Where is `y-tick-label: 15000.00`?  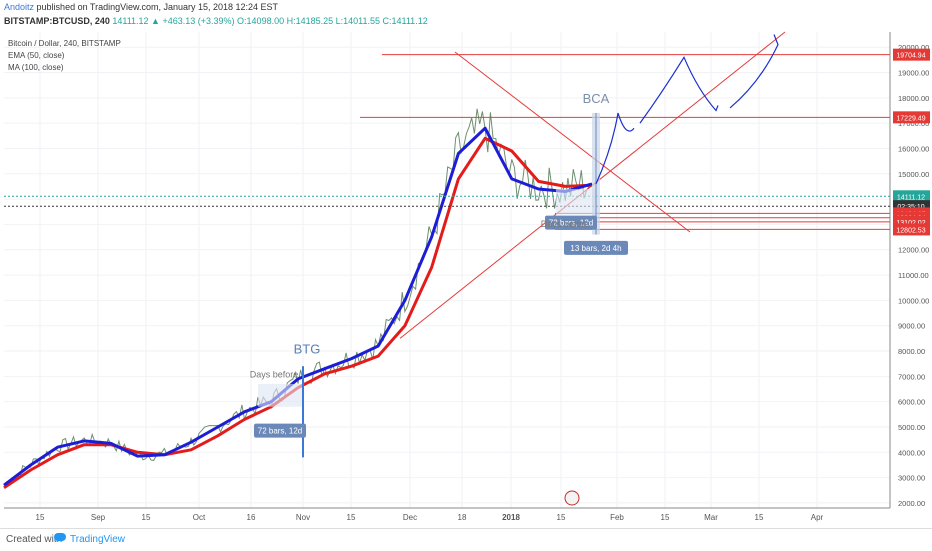 y-tick-label: 15000.00 is located at coordinates (913, 174).